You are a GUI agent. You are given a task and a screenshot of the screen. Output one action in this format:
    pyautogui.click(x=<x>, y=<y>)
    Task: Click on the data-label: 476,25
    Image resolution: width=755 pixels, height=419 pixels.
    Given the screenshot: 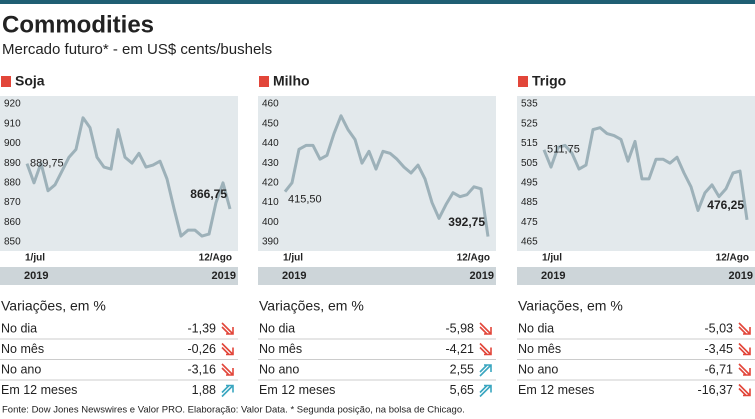 What is the action you would take?
    pyautogui.click(x=725, y=205)
    